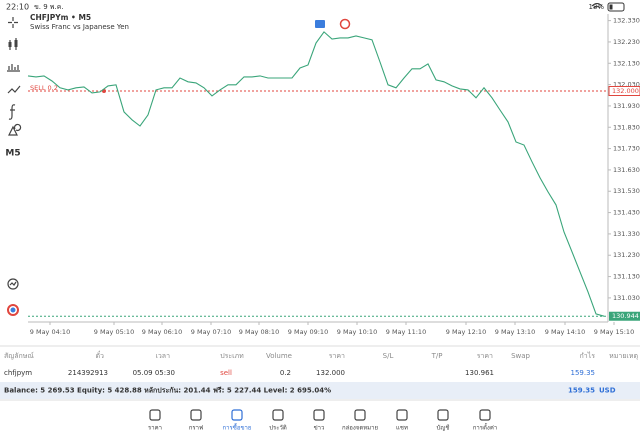 This screenshot has width=640, height=447. What do you see at coordinates (278, 428) in the screenshot?
I see `tab-label: ประวัติ` at bounding box center [278, 428].